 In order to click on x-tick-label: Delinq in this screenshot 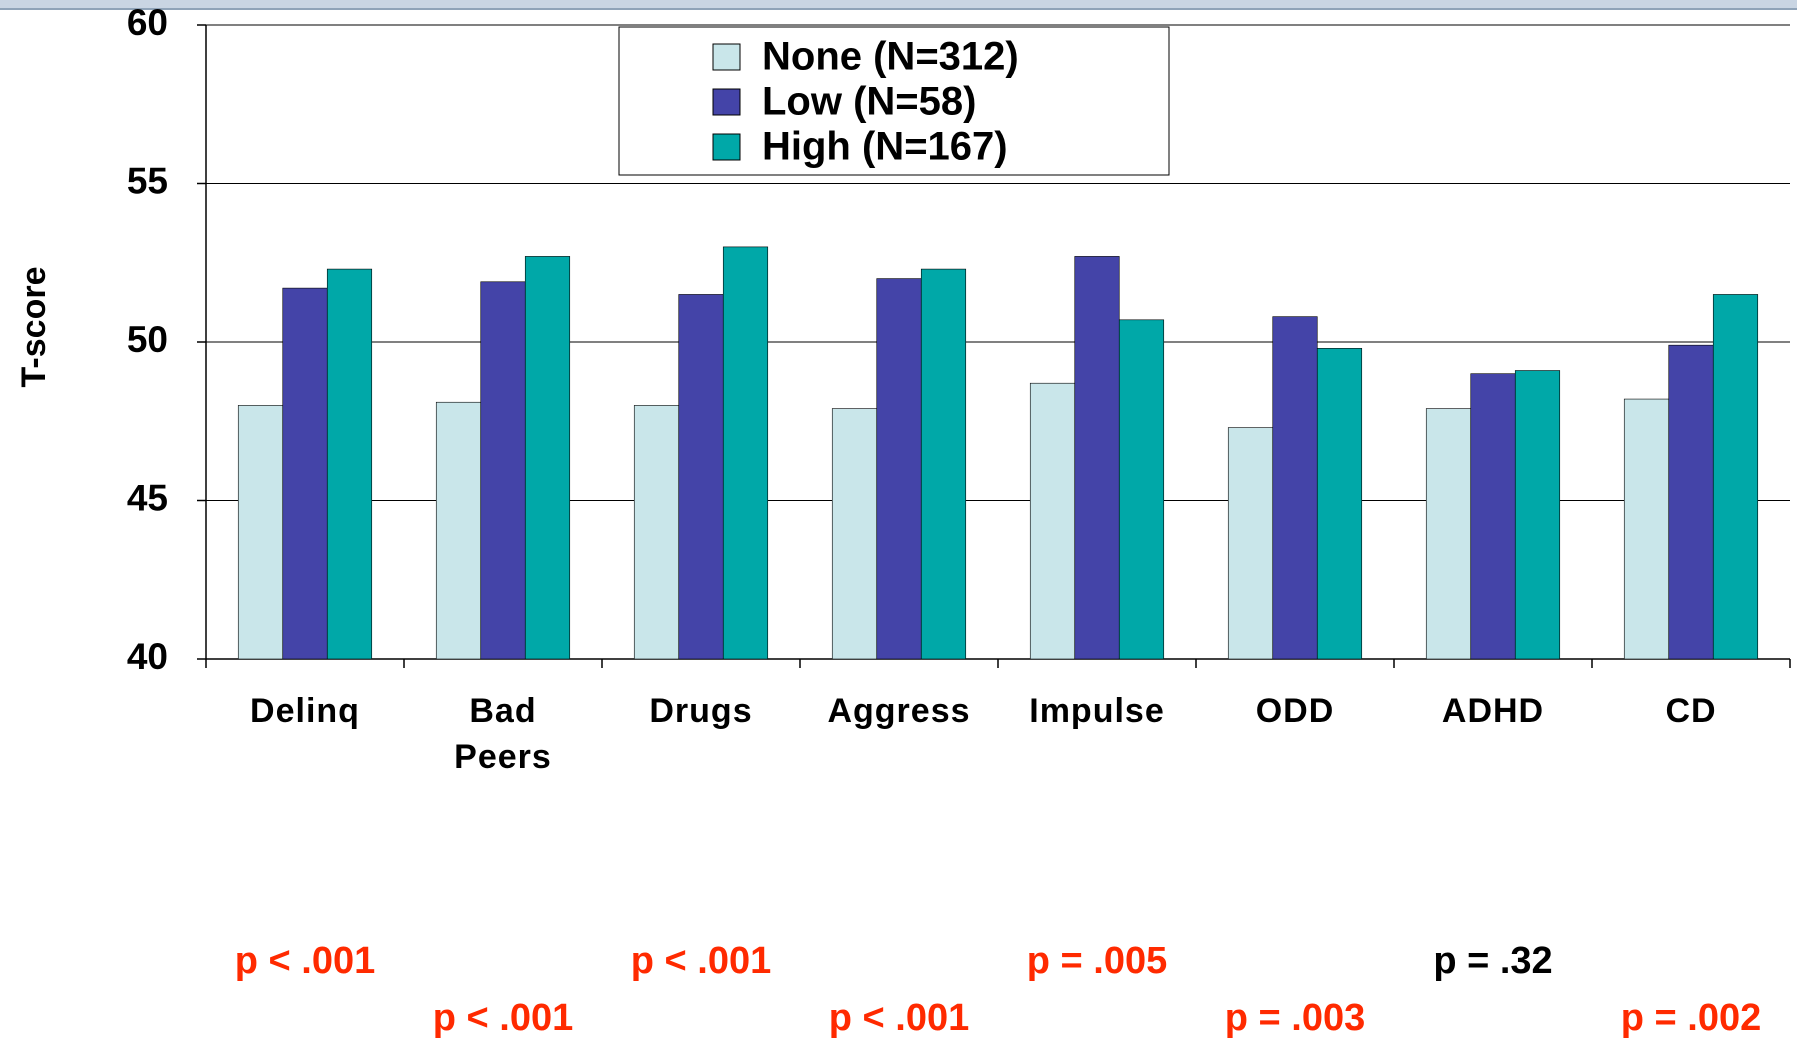, I will do `click(305, 711)`.